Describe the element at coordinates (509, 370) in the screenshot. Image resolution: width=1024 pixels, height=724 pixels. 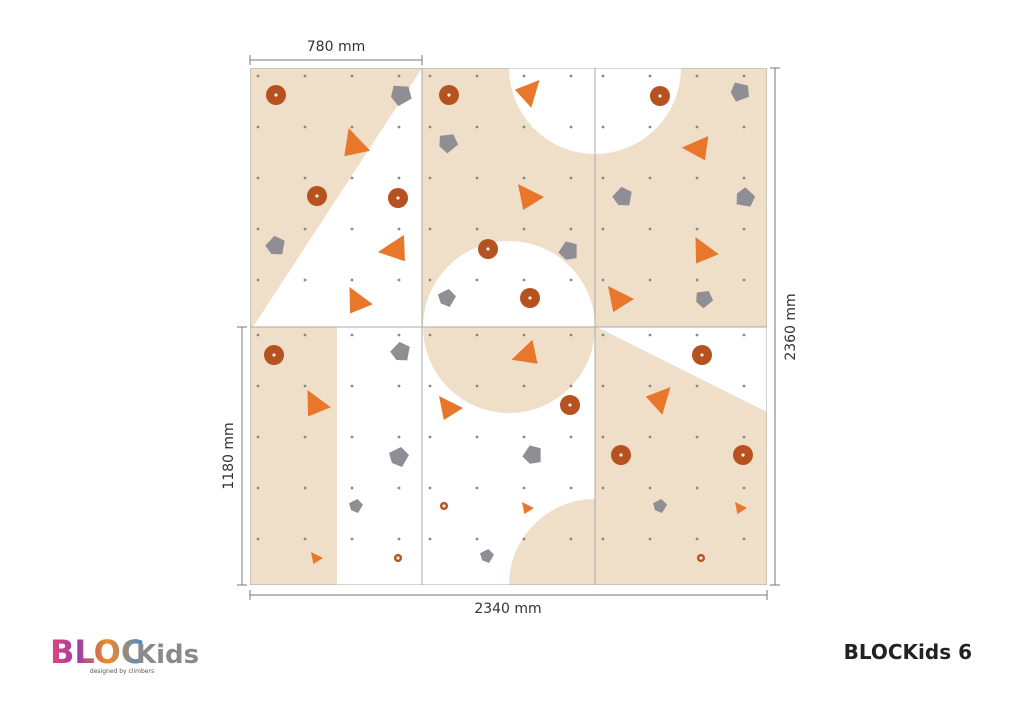
I see `beige-area` at that location.